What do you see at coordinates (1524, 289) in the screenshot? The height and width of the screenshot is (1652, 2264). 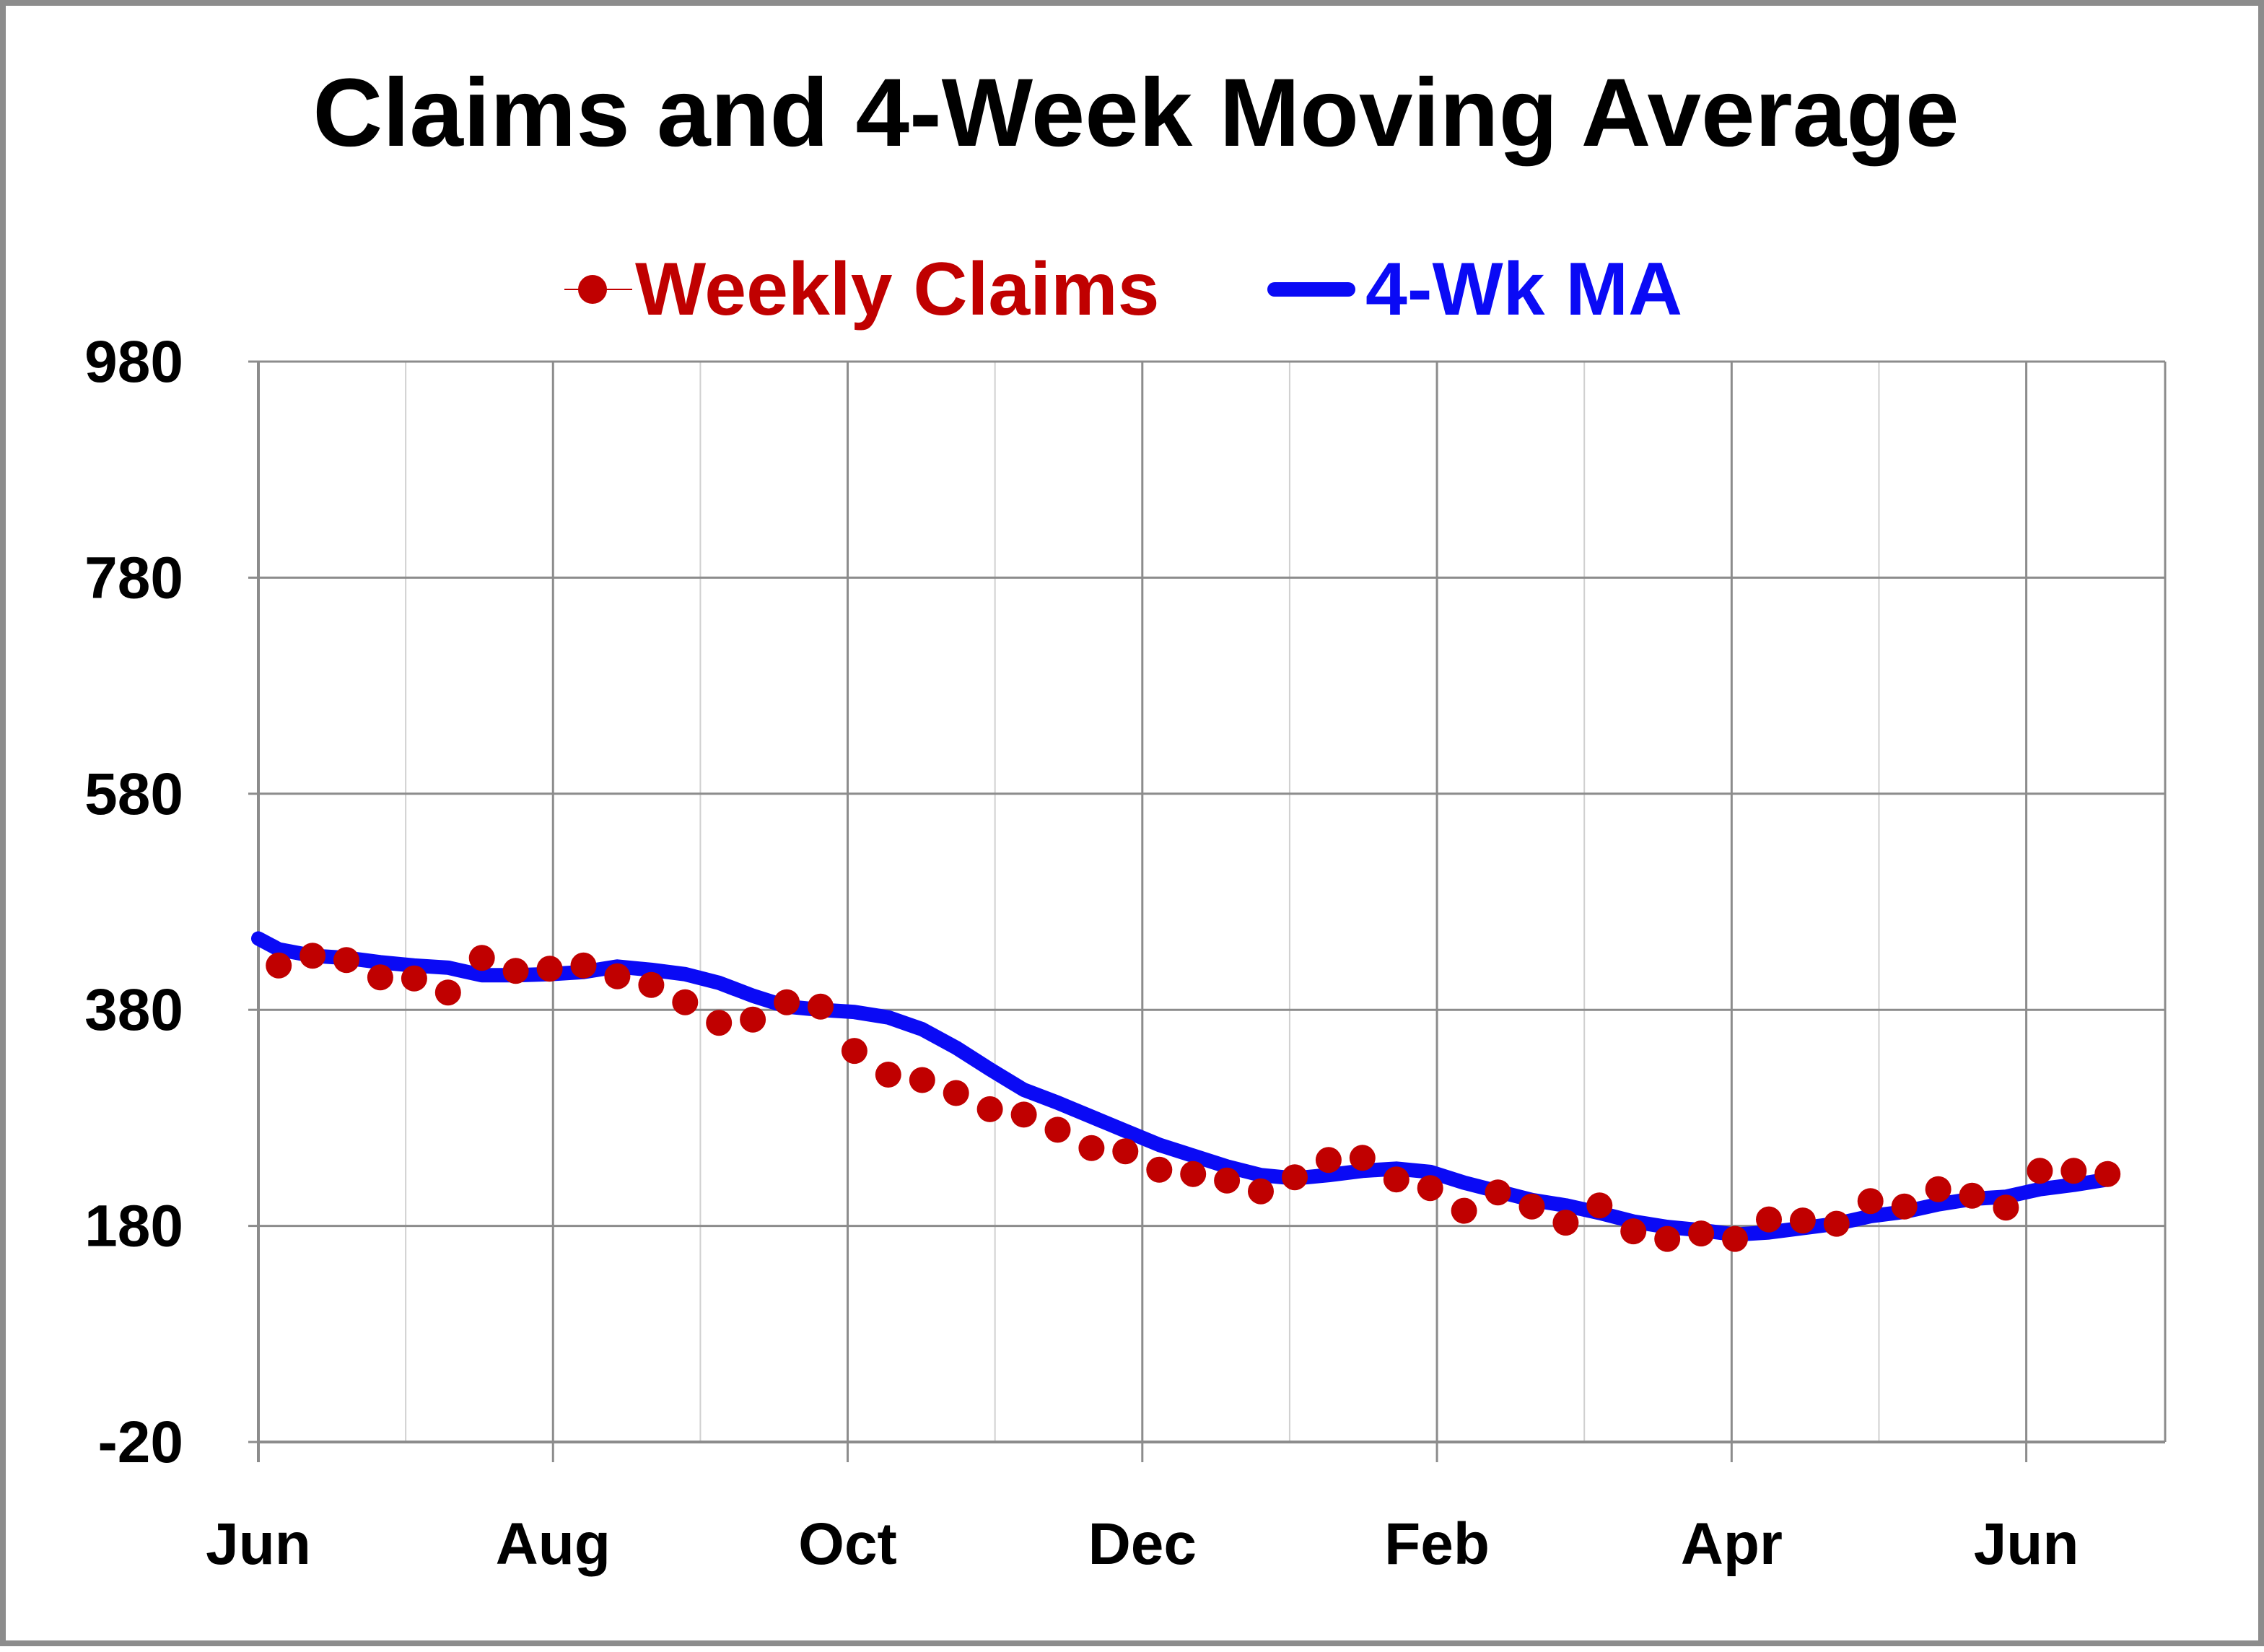 I see `legend-ma-label: 4-Wk MA` at bounding box center [1524, 289].